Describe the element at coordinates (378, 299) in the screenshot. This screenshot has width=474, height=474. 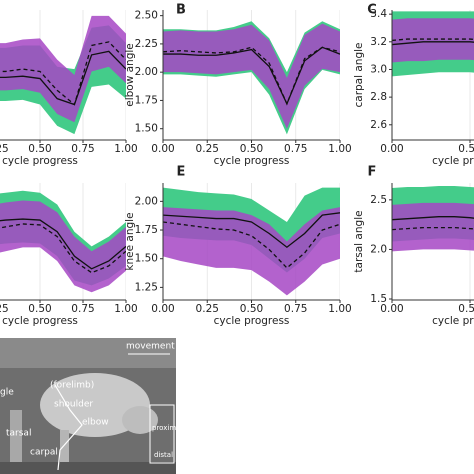
I see `y-tick-label: 1.5` at that location.